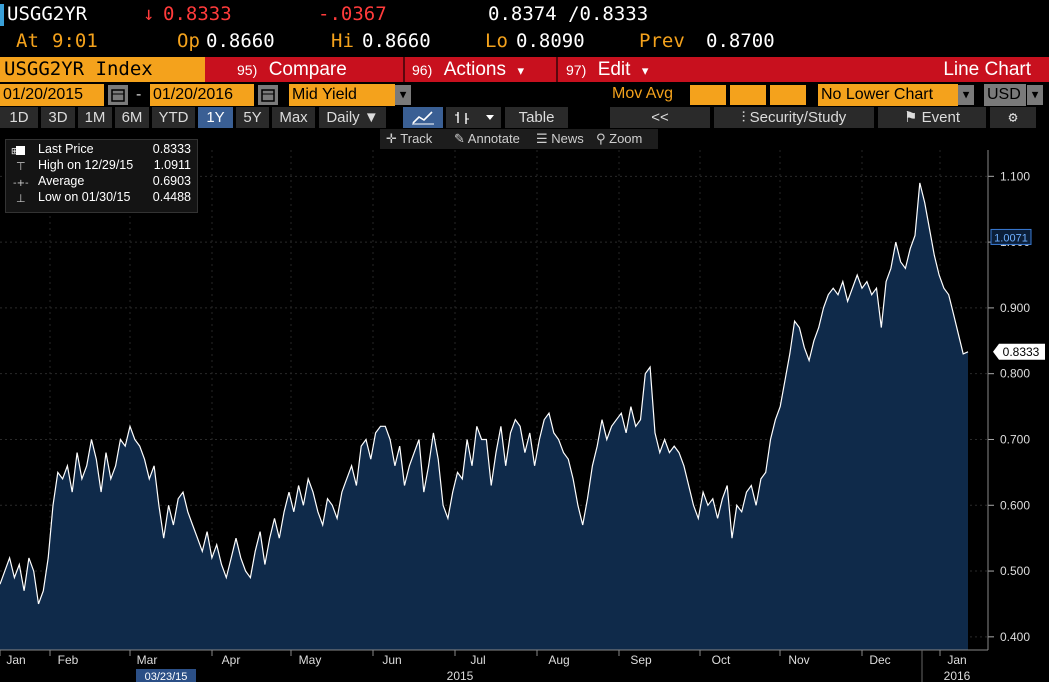 The image size is (1049, 682). What do you see at coordinates (468, 69) in the screenshot?
I see `actions-button: 96) Actions ▾` at bounding box center [468, 69].